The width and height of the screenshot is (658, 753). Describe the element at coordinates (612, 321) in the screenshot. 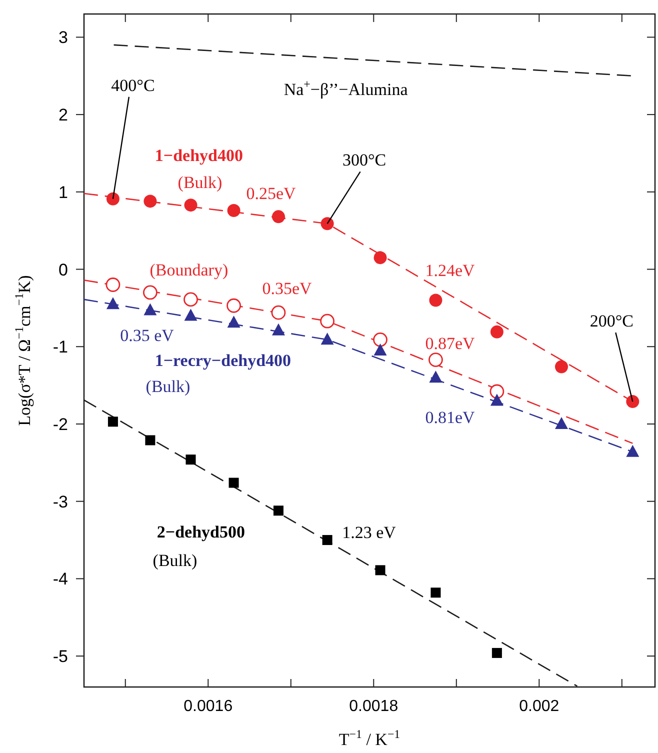

I see `annotation: 200°C` at that location.